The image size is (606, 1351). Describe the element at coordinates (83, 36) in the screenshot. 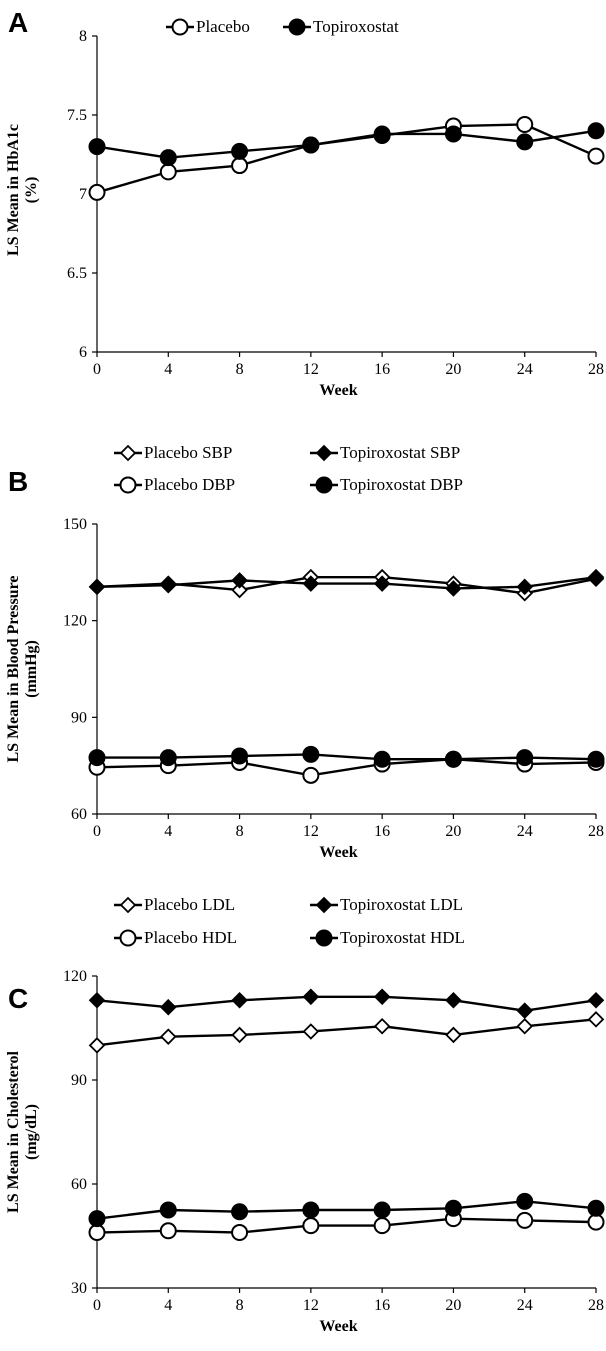

I see `y-tick-label: 8` at that location.